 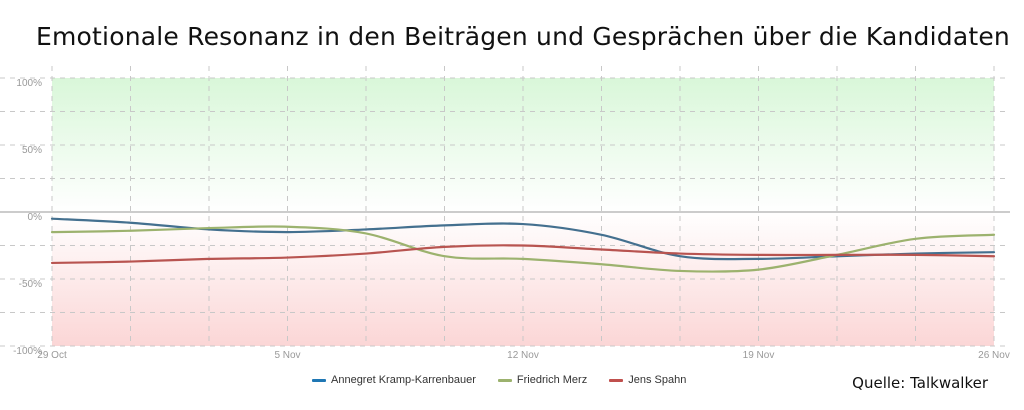 What do you see at coordinates (616, 380) in the screenshot?
I see `legend-swatch-spahn` at bounding box center [616, 380].